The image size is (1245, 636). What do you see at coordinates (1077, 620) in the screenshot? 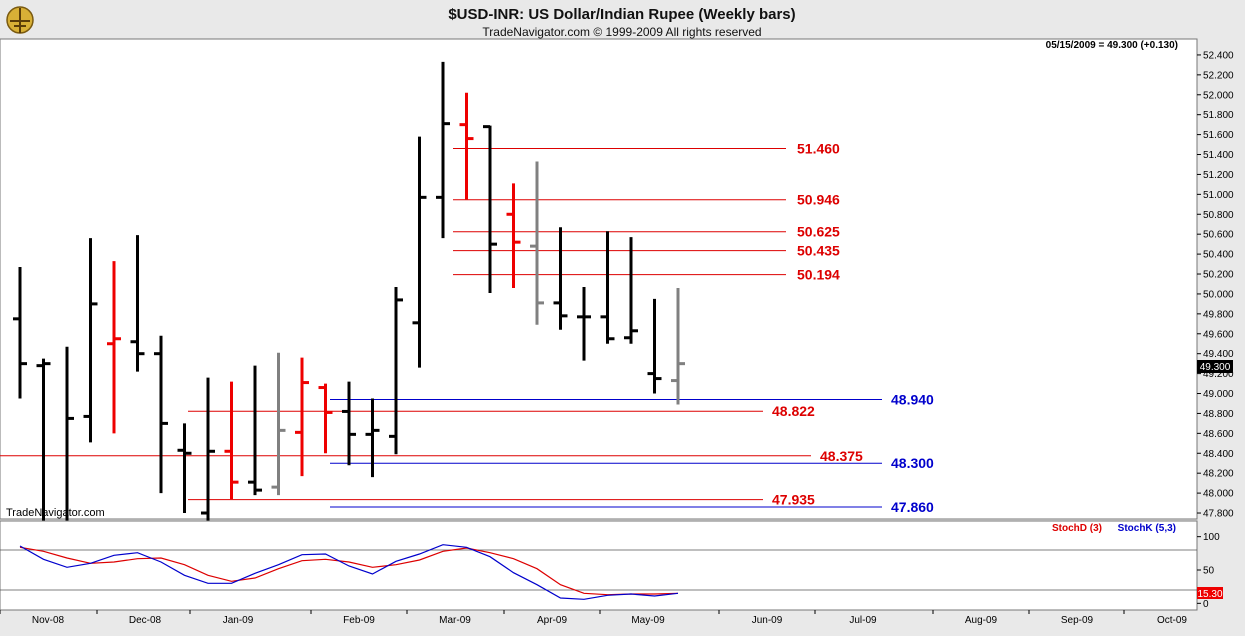
I see `time-tick-label: Sep-09` at bounding box center [1077, 620].